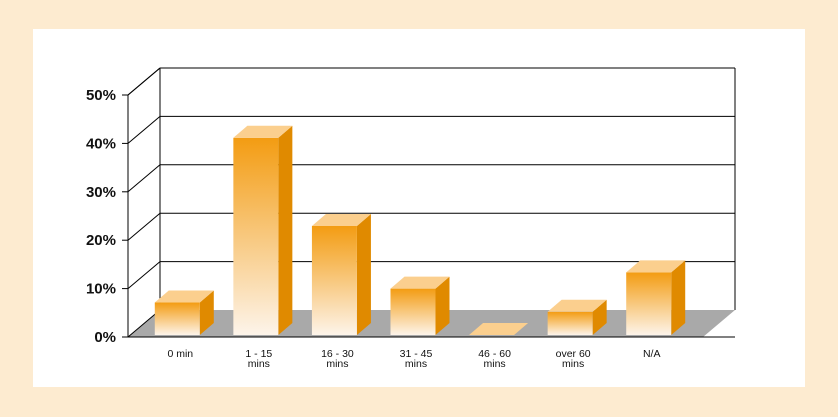 This screenshot has height=417, width=838. Describe the element at coordinates (101, 95) in the screenshot. I see `y-tick-label: 50%` at that location.